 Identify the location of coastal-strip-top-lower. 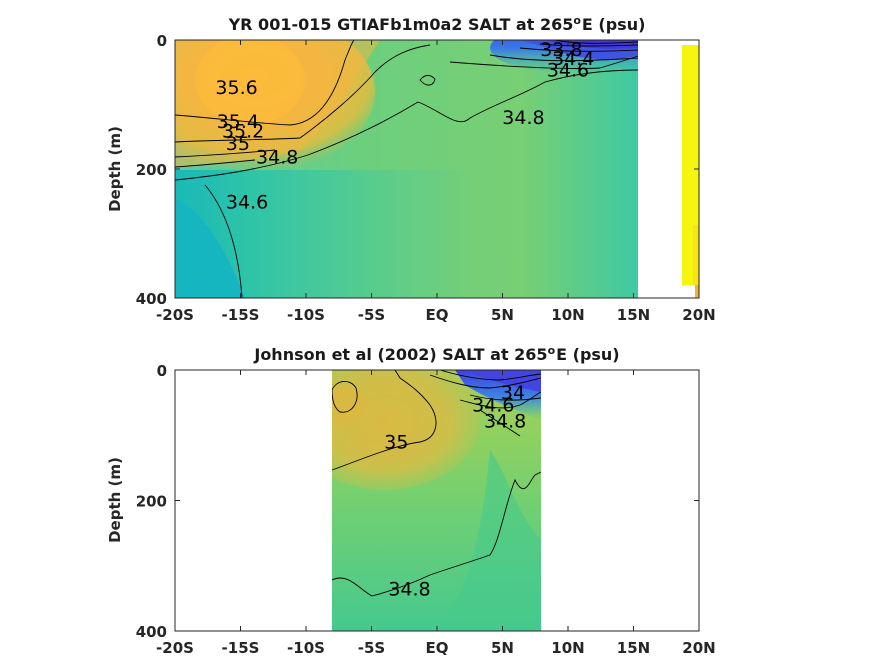
(696, 255).